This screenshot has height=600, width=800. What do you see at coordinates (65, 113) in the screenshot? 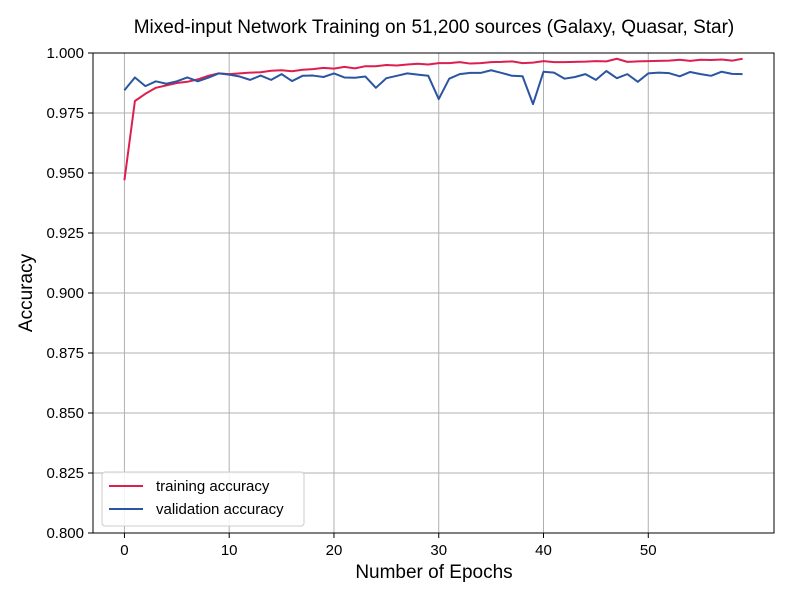
I see `y-tick-label: 0.975` at bounding box center [65, 113].